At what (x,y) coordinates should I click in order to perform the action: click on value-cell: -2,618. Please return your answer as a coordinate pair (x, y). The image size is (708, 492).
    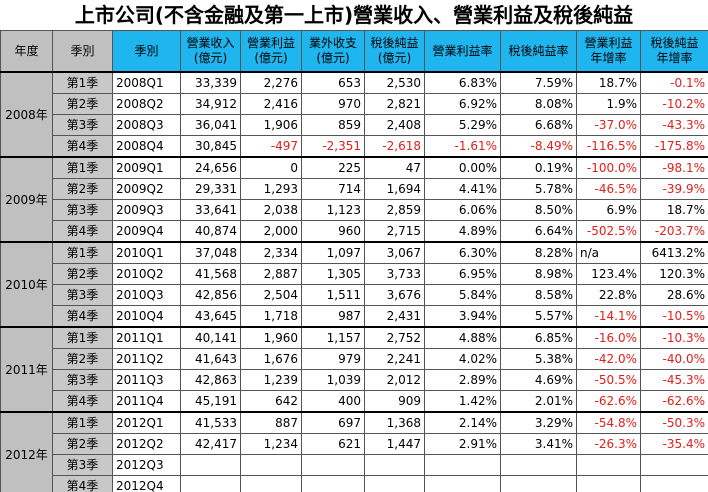
    Looking at the image, I should click on (394, 146).